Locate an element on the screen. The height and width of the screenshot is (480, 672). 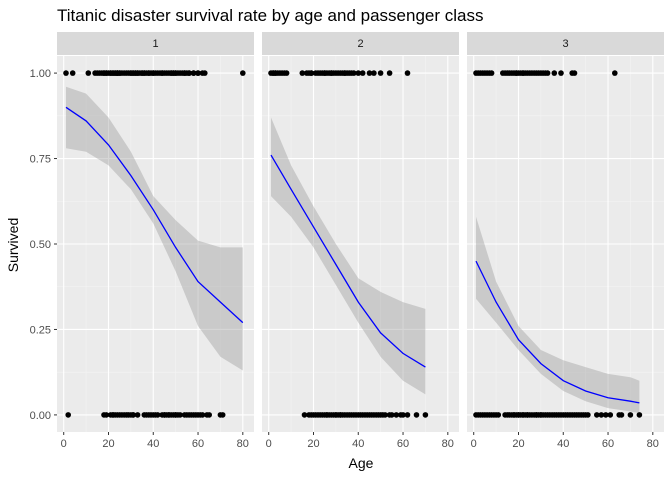
y-tick-label: 0.50 is located at coordinates (40, 245).